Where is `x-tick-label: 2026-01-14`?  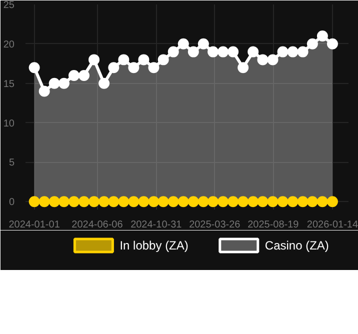
x-tick-label: 2026-01-14 is located at coordinates (332, 225).